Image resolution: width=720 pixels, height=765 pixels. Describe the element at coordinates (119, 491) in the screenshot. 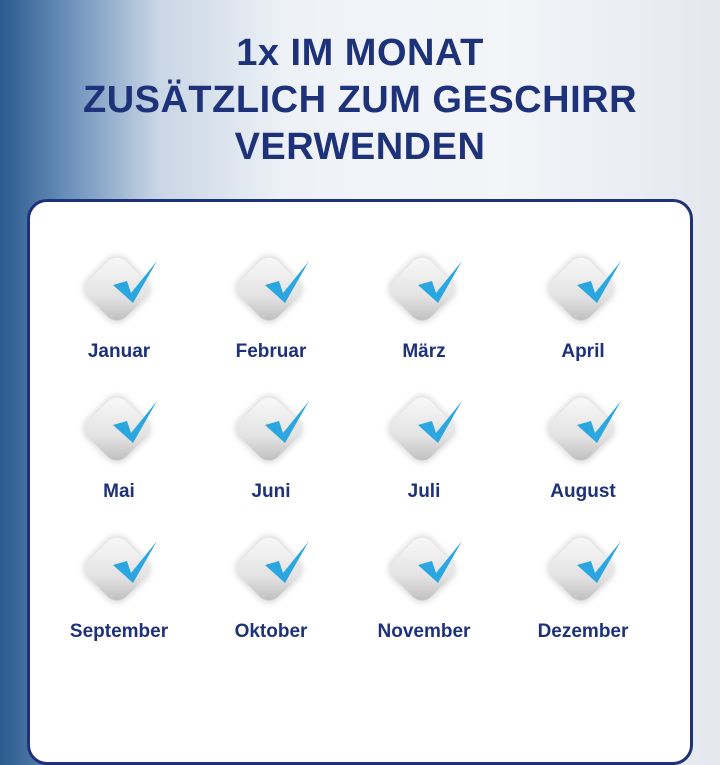

I see `month-label: Mai` at that location.